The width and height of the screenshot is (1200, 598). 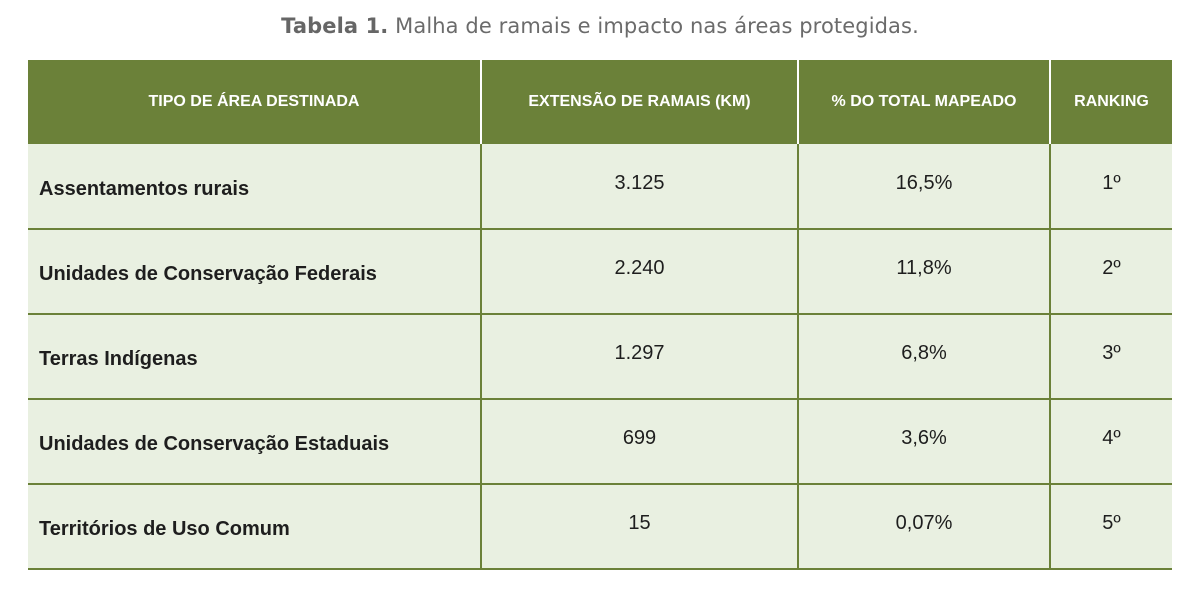 I want to click on header-area-type: TIPO DE ÁREA DESTINADA, so click(x=255, y=102).